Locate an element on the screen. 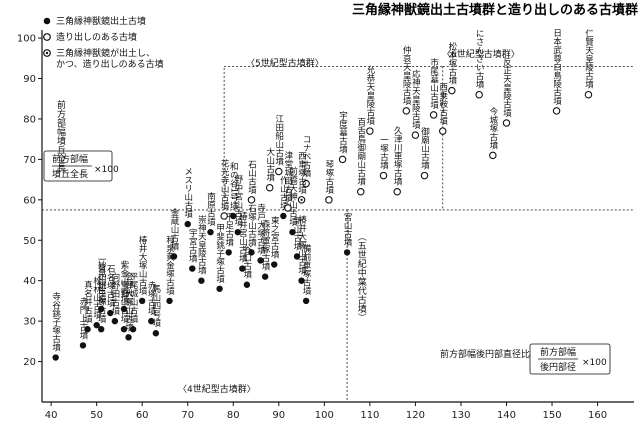 The width and height of the screenshot is (640, 440). point-label: 宮山古墳 is located at coordinates (347, 230).